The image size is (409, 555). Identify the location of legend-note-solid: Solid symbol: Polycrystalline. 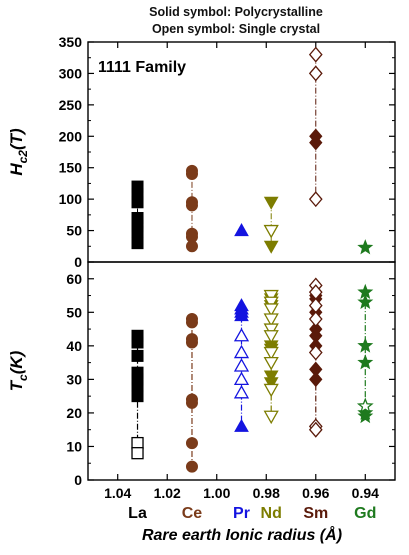
(236, 12).